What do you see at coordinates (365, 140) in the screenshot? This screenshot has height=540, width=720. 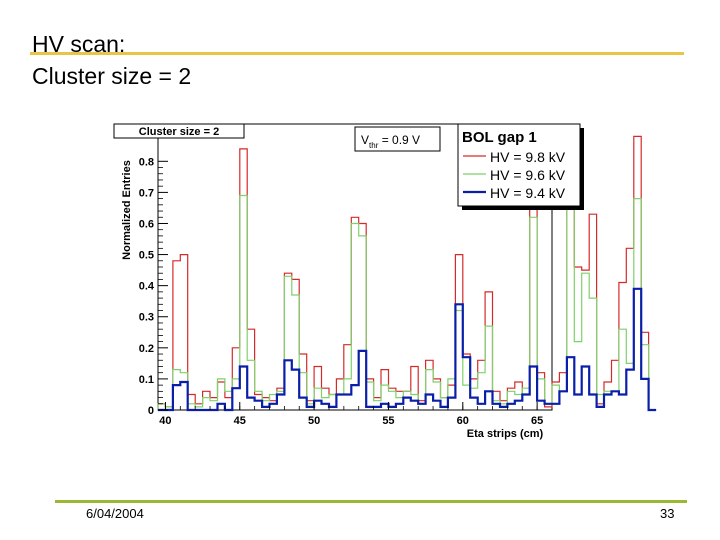 I see `threshold-main: V` at bounding box center [365, 140].